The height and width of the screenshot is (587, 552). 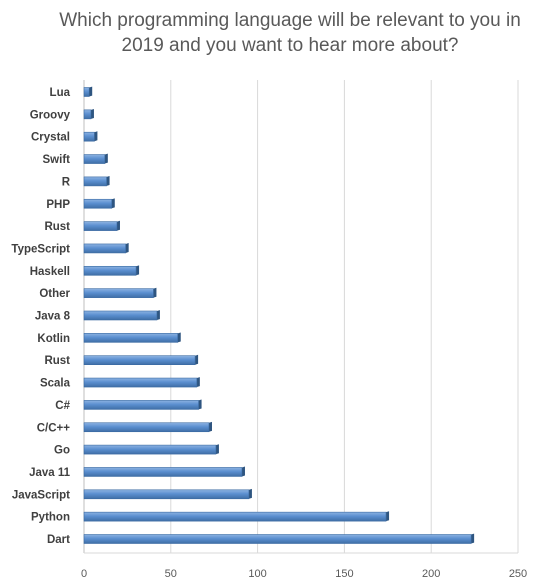 What do you see at coordinates (431, 574) in the screenshot?
I see `x-tick-label: 200` at bounding box center [431, 574].